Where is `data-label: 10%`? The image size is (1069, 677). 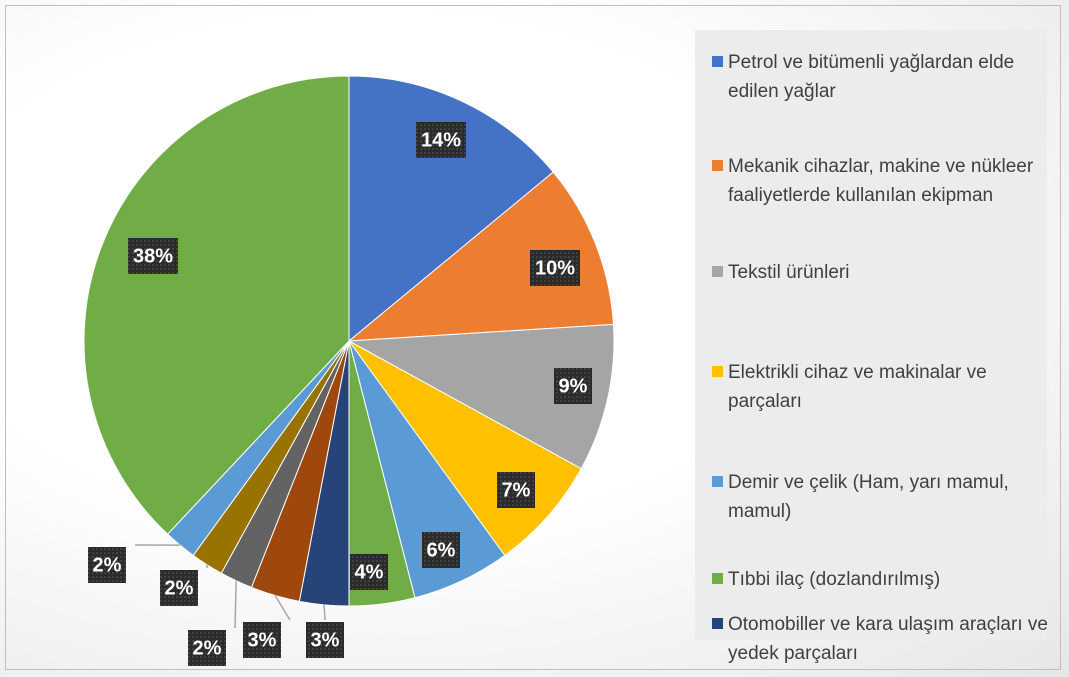 data-label: 10% is located at coordinates (555, 268).